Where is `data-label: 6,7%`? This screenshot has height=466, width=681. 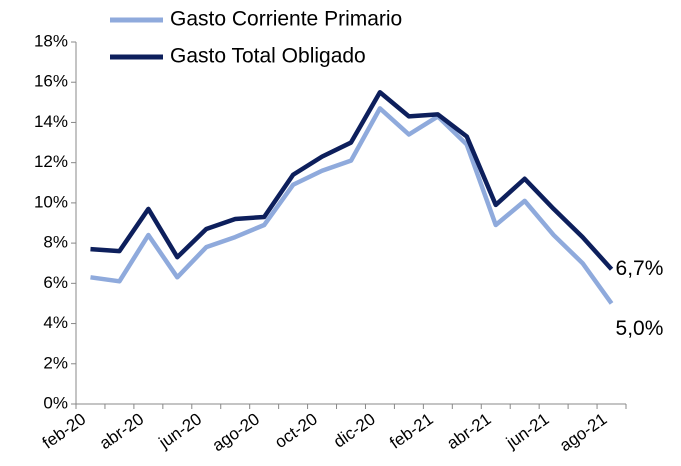 data-label: 6,7% is located at coordinates (640, 268).